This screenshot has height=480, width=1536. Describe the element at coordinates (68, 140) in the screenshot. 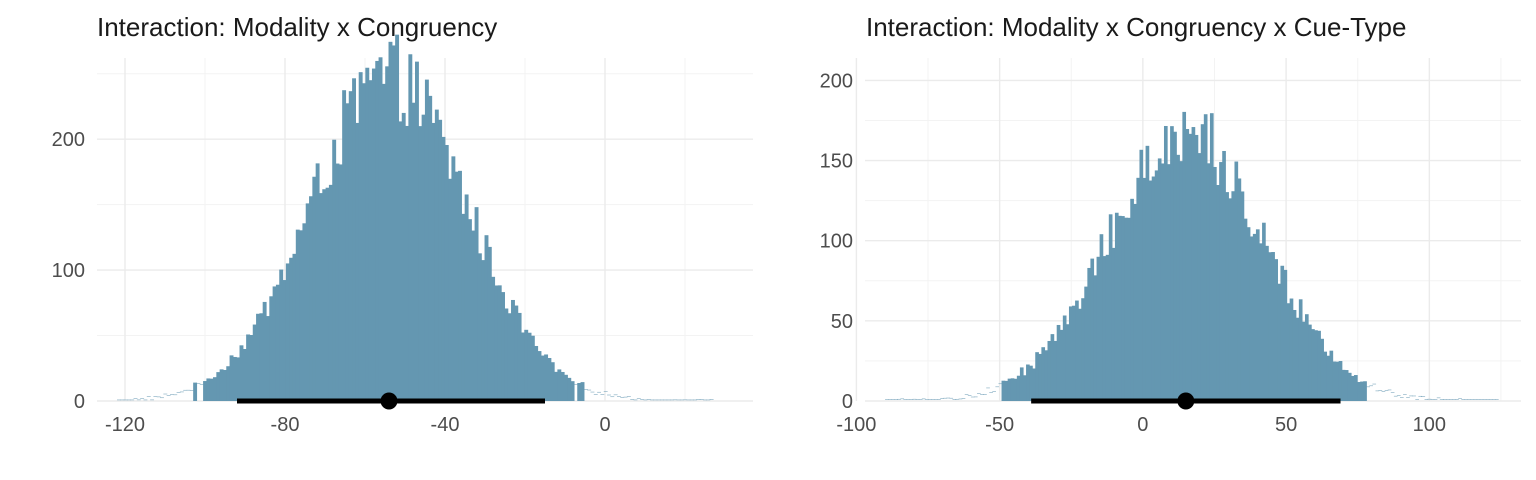

I see `y-tick-label: 200` at that location.